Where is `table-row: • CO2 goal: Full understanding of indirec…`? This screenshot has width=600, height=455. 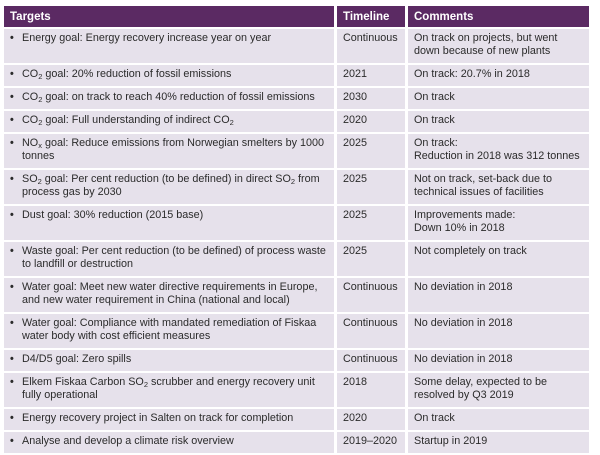
table-row: • CO2 goal: Full understanding of indirec… is located at coordinates (296, 121).